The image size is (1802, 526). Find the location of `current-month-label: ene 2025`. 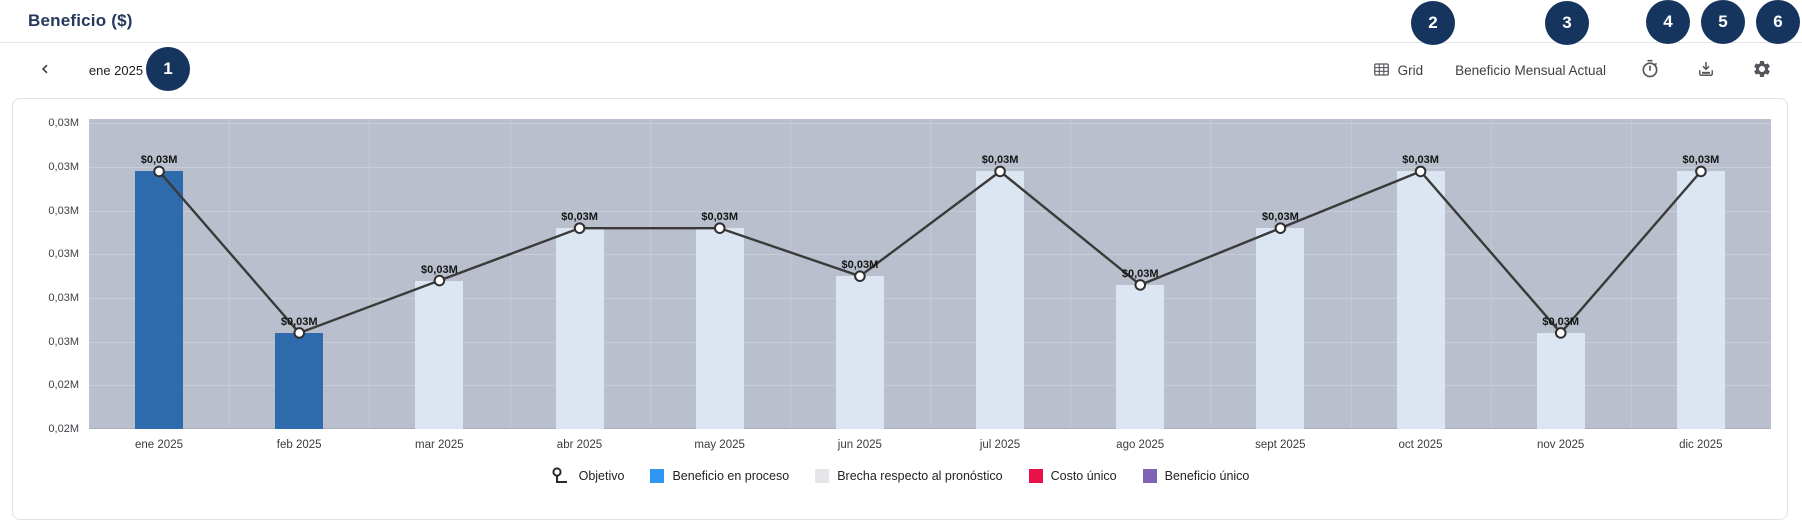

current-month-label: ene 2025 is located at coordinates (116, 70).